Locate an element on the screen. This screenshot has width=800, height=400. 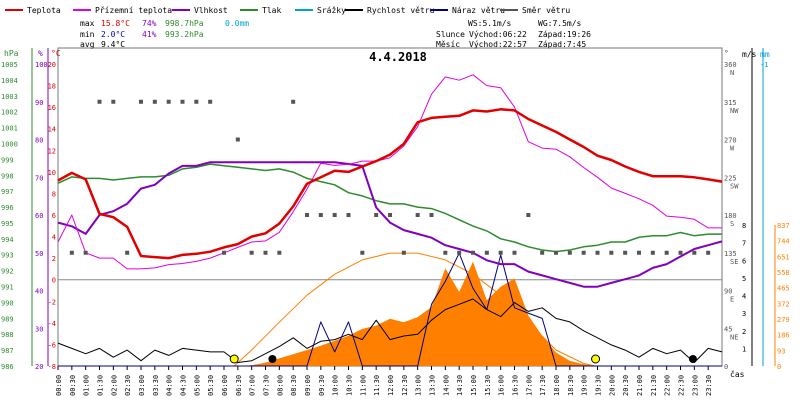
time-tick-label: 17:00 is located at coordinates (529, 385).